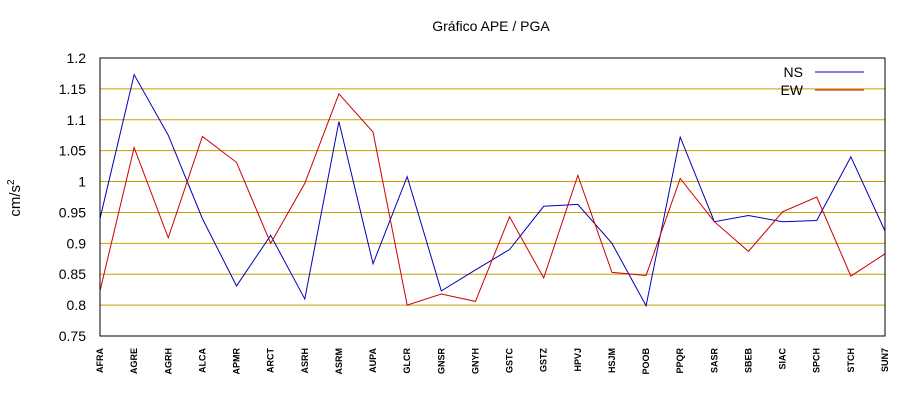  What do you see at coordinates (885, 360) in the screenshot?
I see `x-tick-label: SUN7` at bounding box center [885, 360].